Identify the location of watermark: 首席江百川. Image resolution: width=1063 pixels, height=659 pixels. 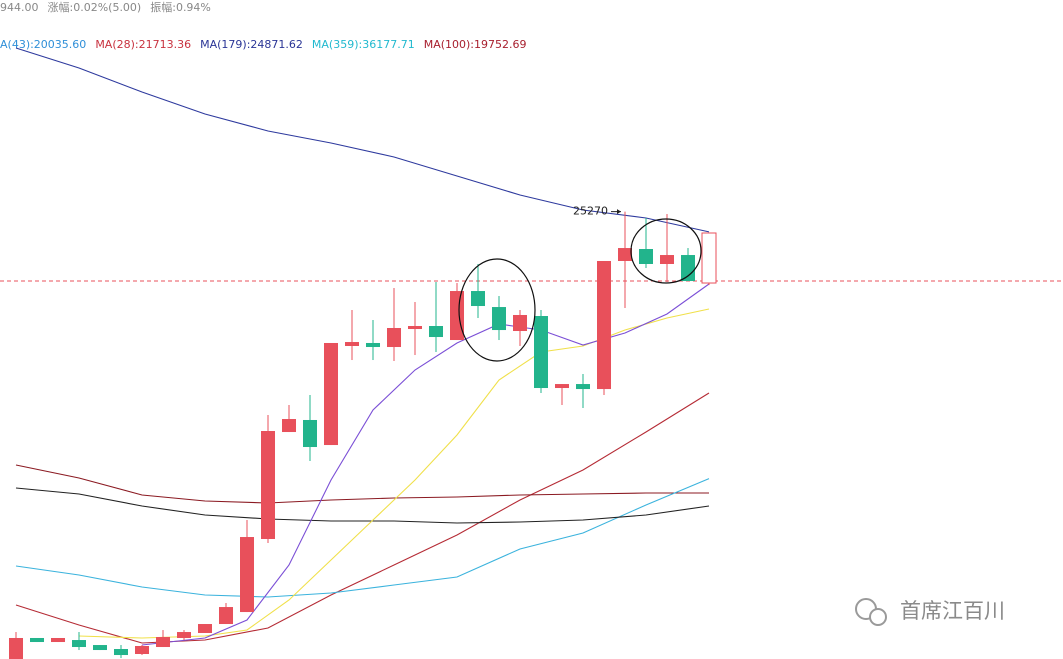
(930, 612).